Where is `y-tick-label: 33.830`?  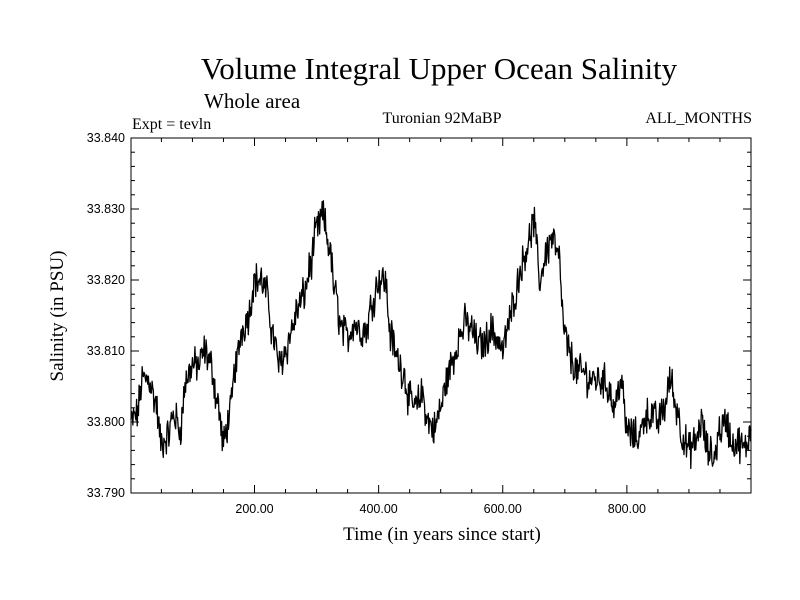 y-tick-label: 33.830 is located at coordinates (106, 209).